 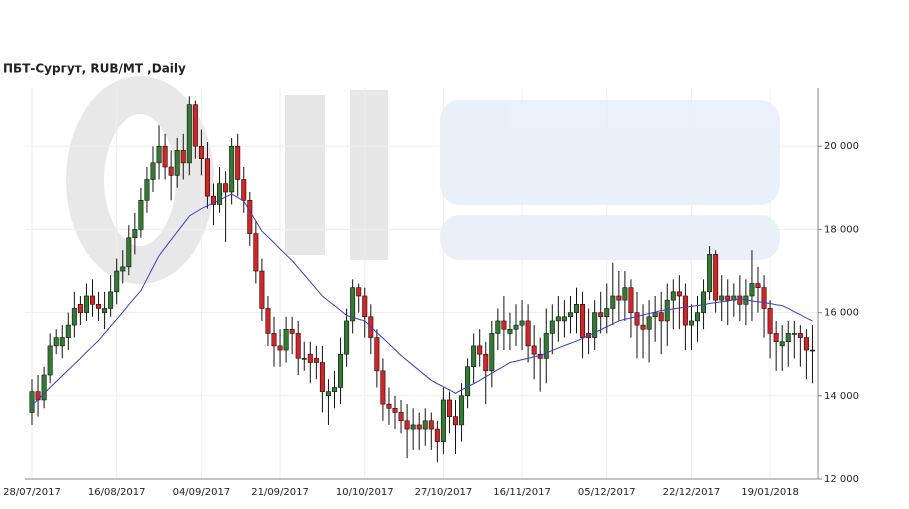 What do you see at coordinates (607, 492) in the screenshot?
I see `x-tick-label: 05/12/2017` at bounding box center [607, 492].